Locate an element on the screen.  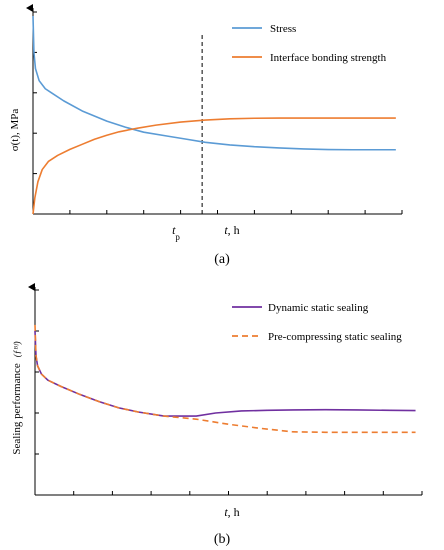
panel-a-x-axis-symbol: t is located at coordinates (226, 230).